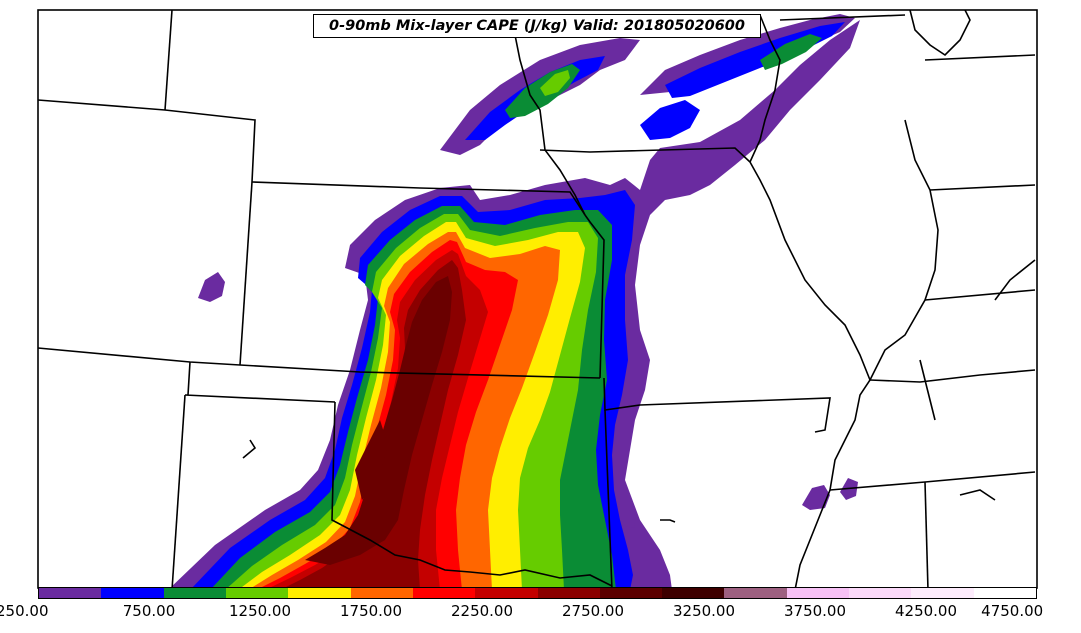  I want to click on colorbar-tick-label: 3750.00, so click(815, 611).